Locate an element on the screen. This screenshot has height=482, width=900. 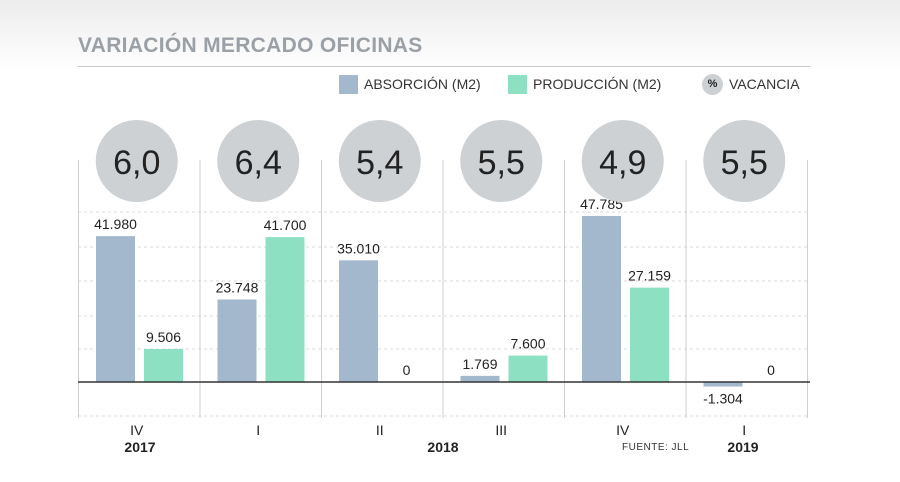
year-label-2018: 2018 is located at coordinates (442, 447).